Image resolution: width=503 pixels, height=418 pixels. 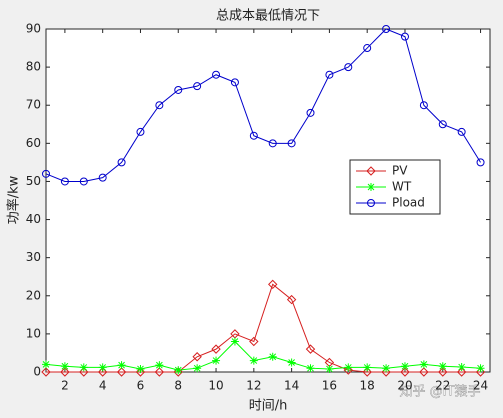 What do you see at coordinates (329, 386) in the screenshot?
I see `x-tick-label: 16` at bounding box center [329, 386].